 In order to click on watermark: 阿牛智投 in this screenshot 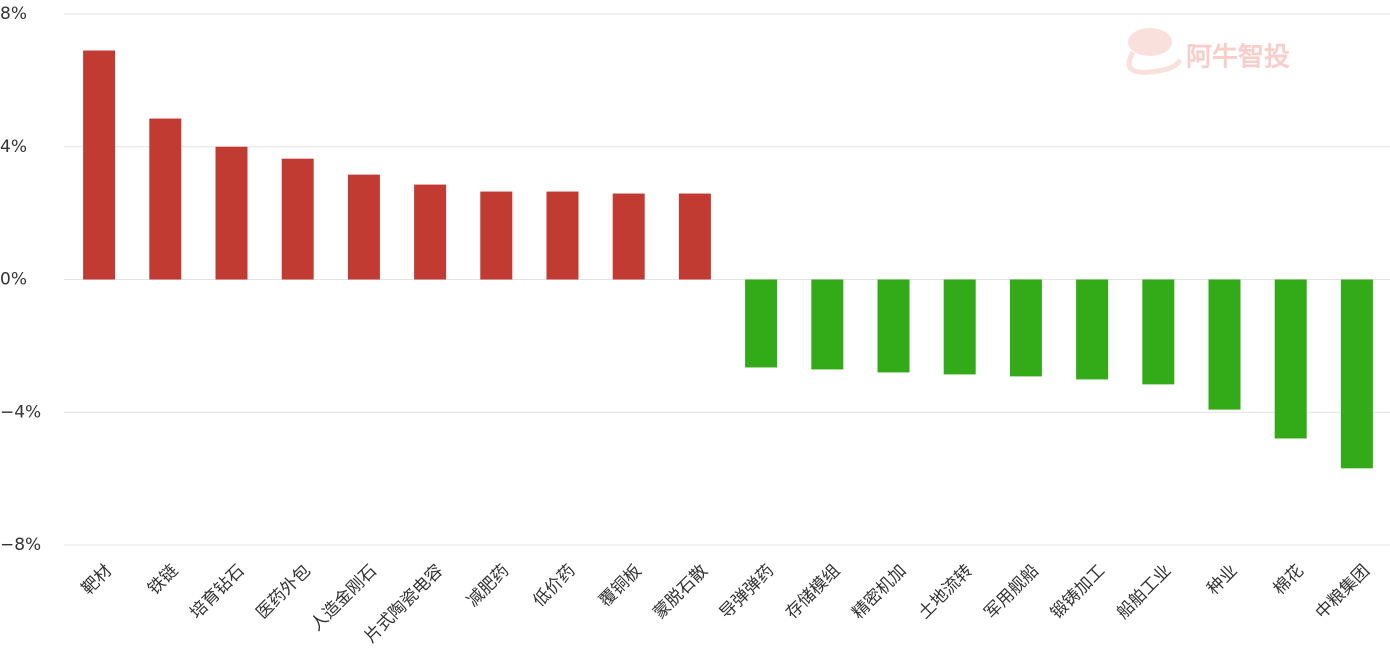, I will do `click(1238, 58)`.